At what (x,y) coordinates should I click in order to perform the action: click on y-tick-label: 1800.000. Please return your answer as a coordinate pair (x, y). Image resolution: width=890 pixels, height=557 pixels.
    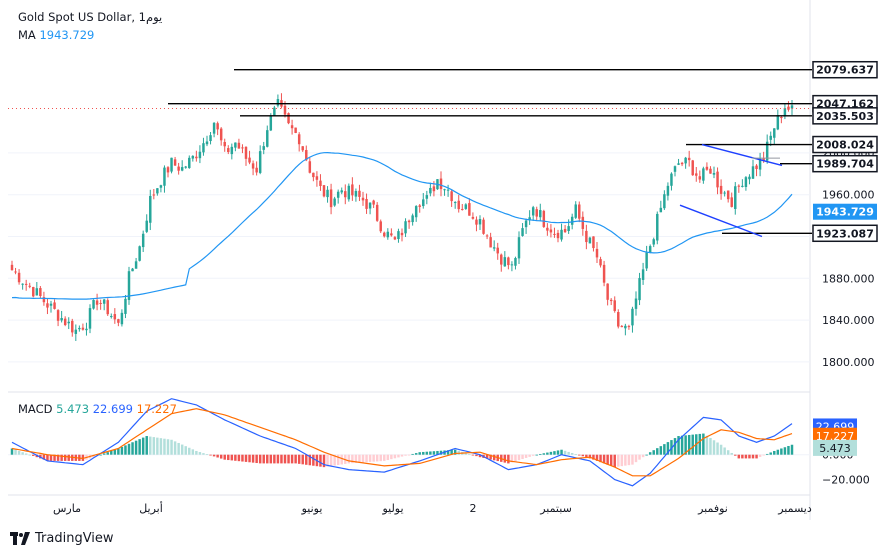
    Looking at the image, I should click on (848, 362).